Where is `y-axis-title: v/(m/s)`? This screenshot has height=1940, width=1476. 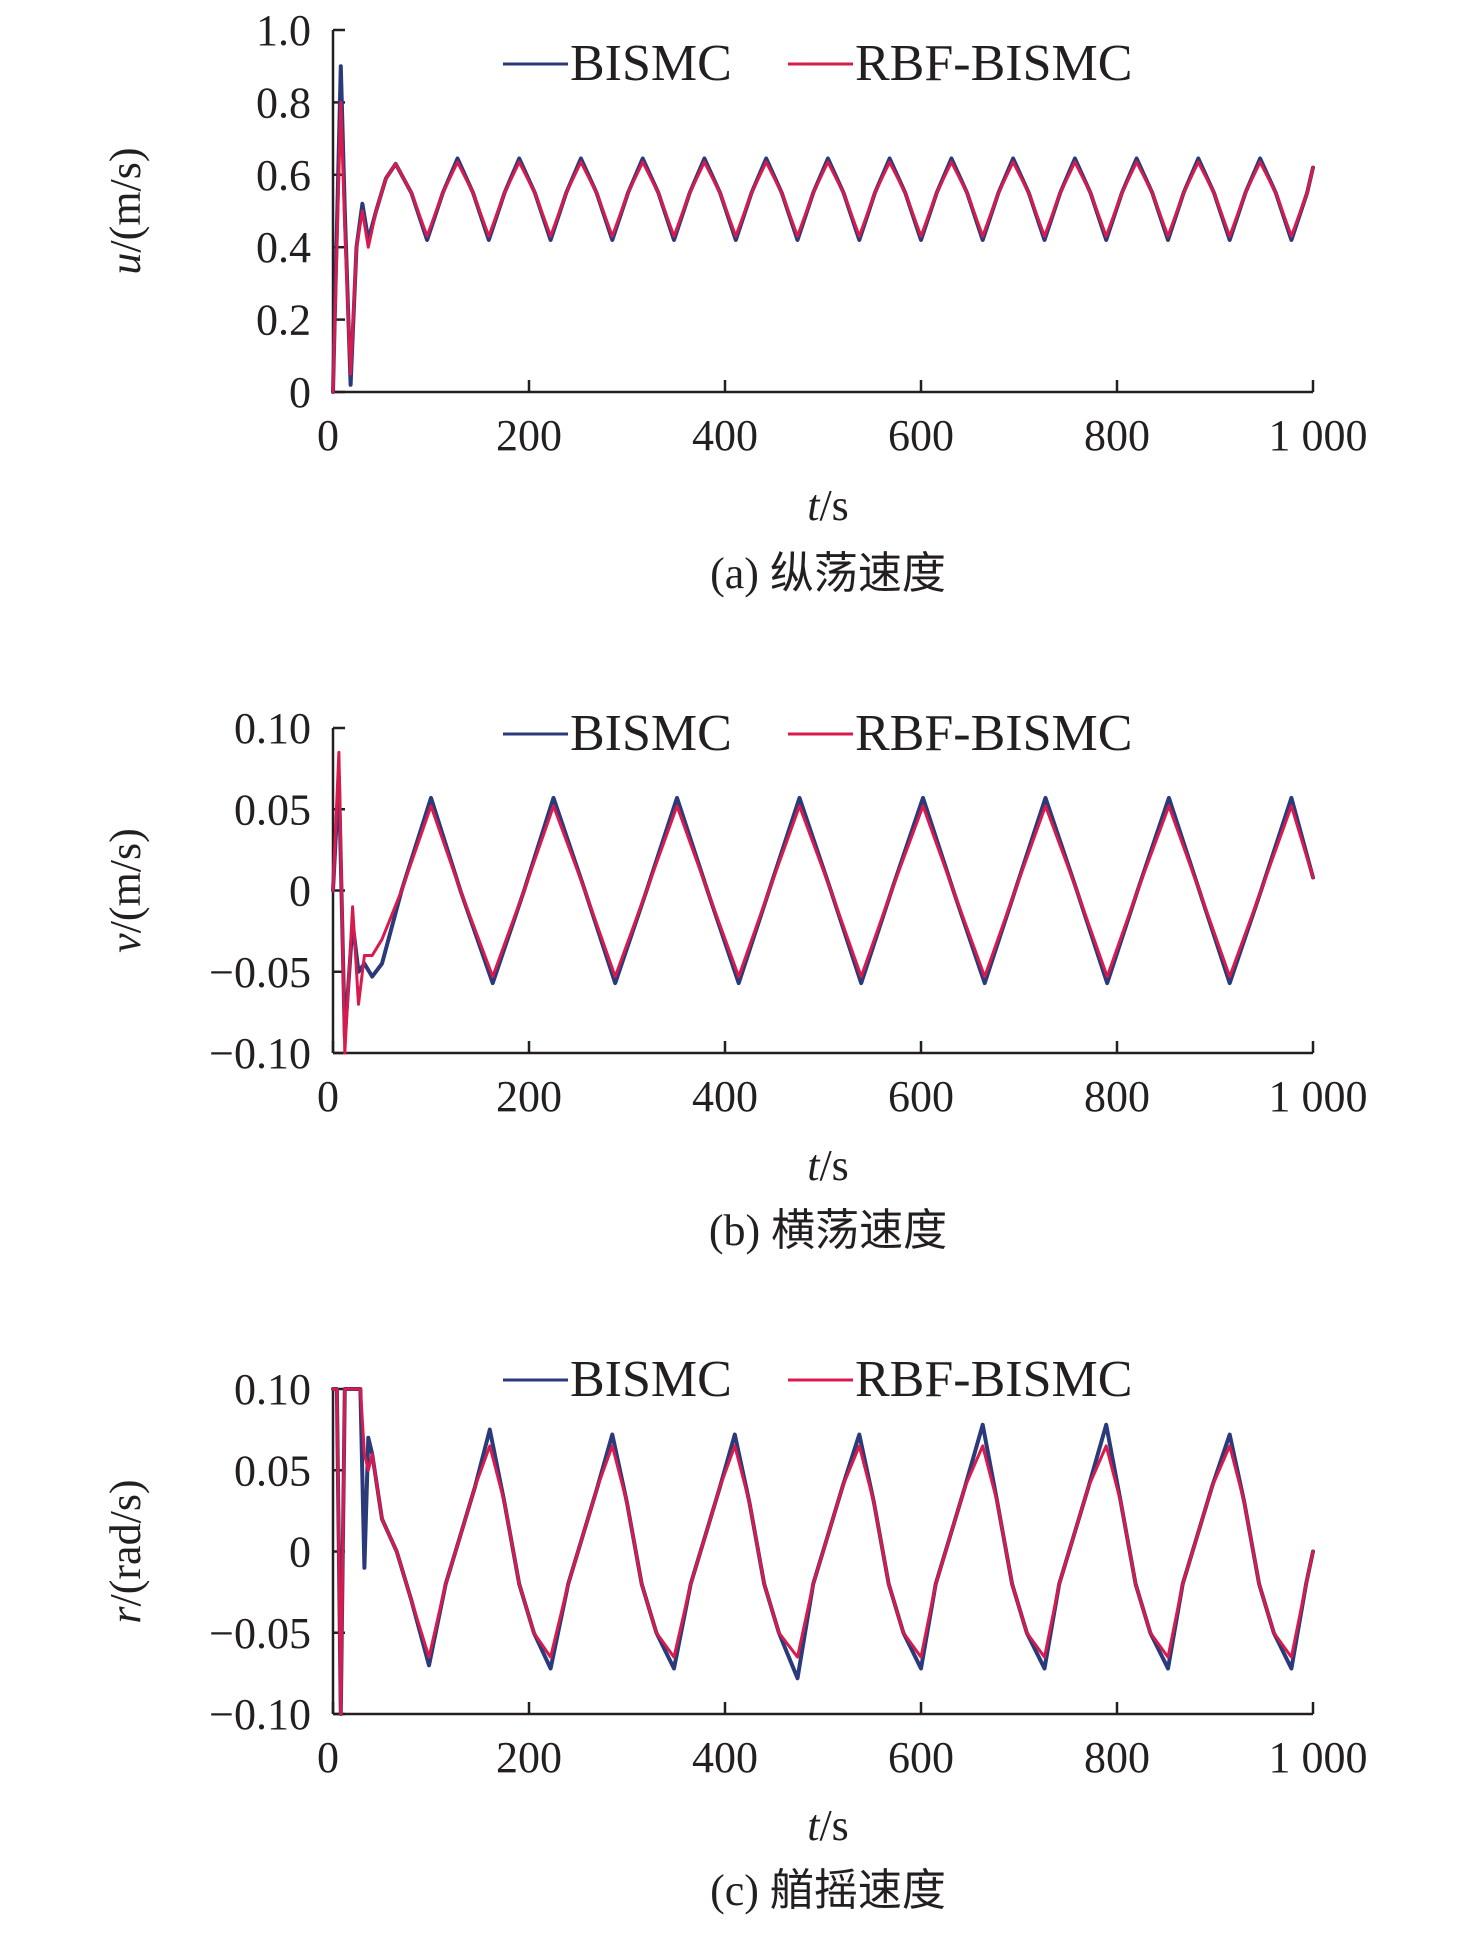 y-axis-title: v/(m/s) is located at coordinates (125, 890).